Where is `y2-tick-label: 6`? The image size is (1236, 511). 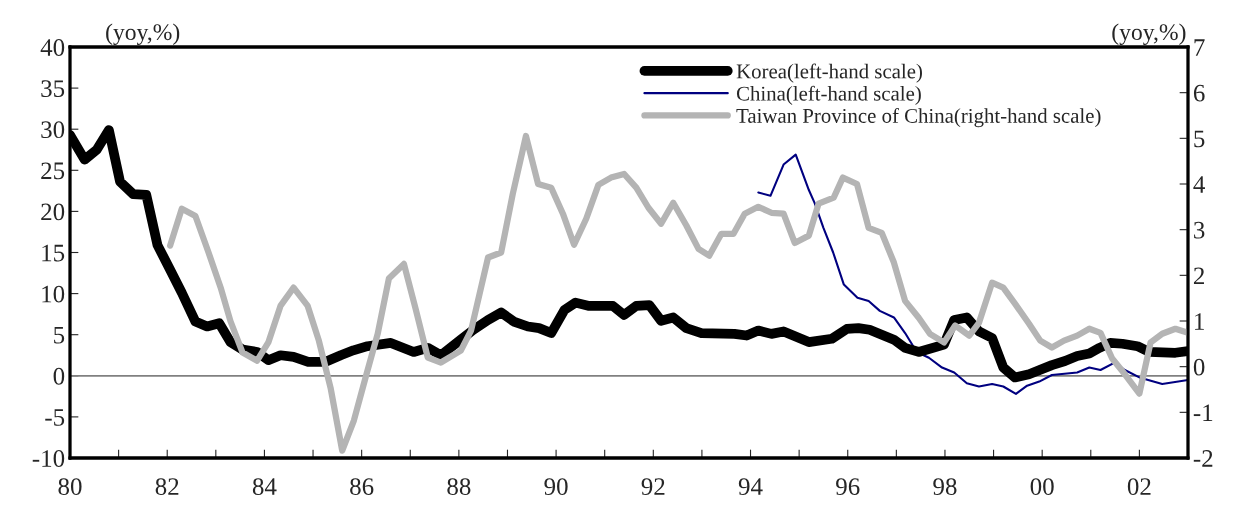 y2-tick-label: 6 is located at coordinates (1199, 93).